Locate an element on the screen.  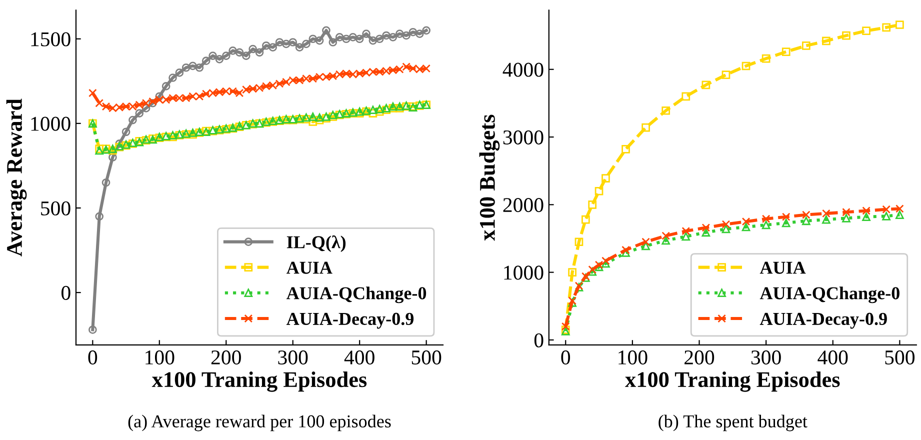
y-axis-title: x100 Budgets is located at coordinates (489, 177).